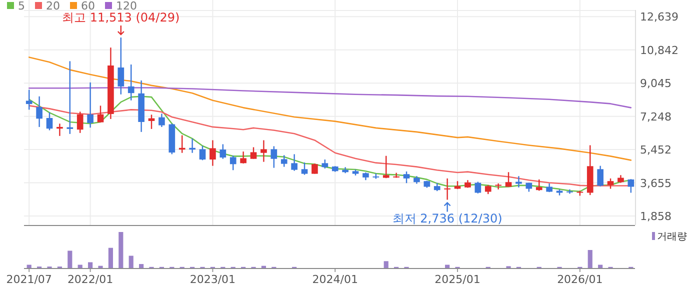 Image resolution: width=700 pixels, height=289 pixels. I want to click on y-tick-label: 10,842, so click(659, 50).